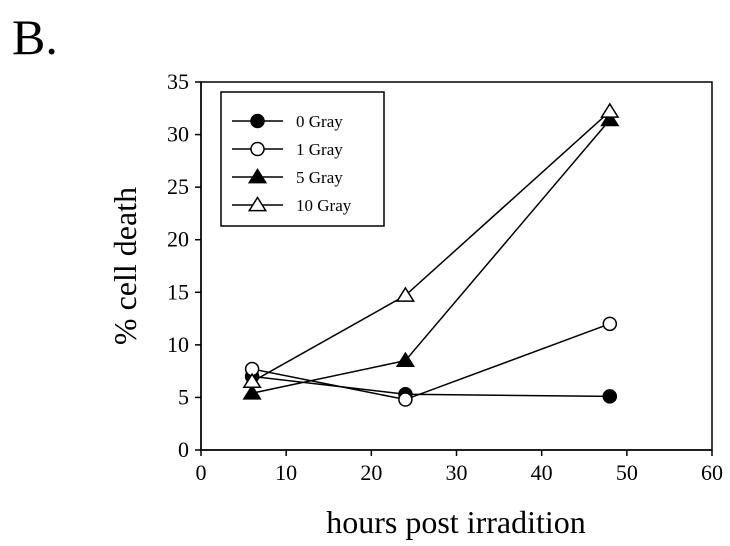  What do you see at coordinates (184, 265) in the screenshot?
I see `y-axis: 0 5 10 15 20 25 30 35` at bounding box center [184, 265].